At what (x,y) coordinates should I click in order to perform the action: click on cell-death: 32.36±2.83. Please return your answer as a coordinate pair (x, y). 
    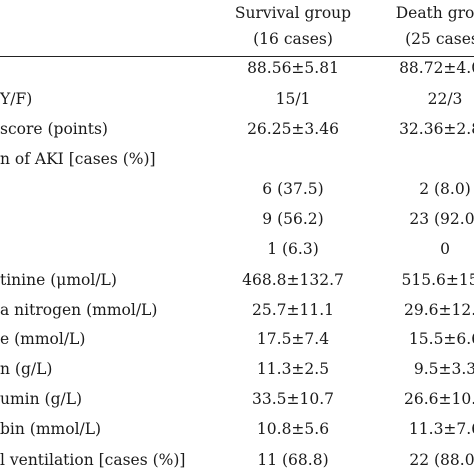
    Looking at the image, I should click on (436, 129).